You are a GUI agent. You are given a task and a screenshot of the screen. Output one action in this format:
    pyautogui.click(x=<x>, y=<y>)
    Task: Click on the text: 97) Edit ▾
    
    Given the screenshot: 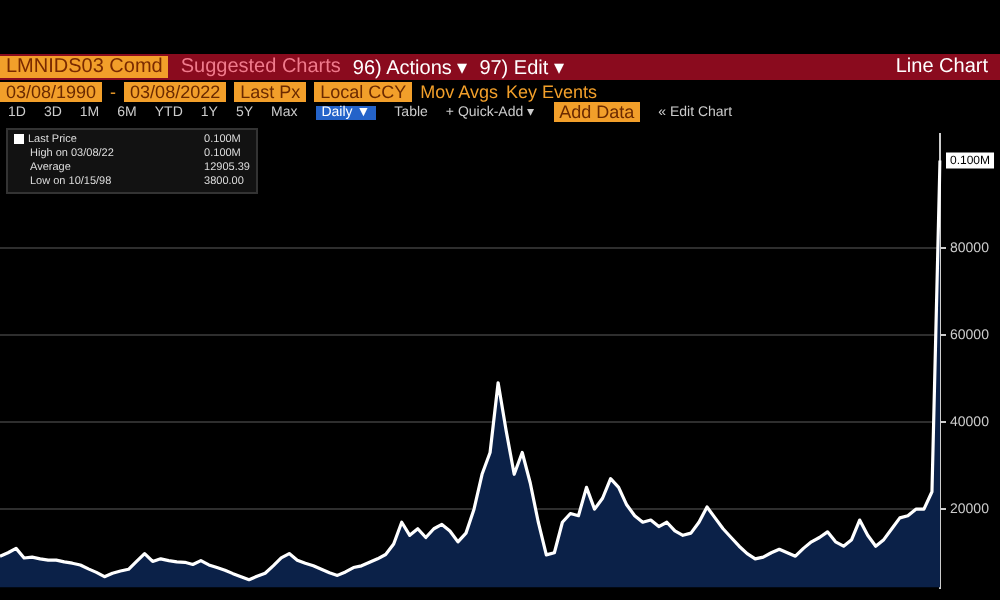 What is the action you would take?
    pyautogui.click(x=521, y=67)
    